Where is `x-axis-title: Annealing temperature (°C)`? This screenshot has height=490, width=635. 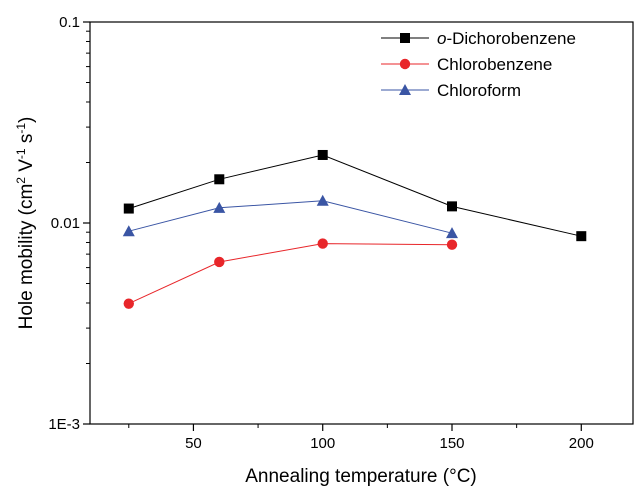 x-axis-title: Annealing temperature (°C) is located at coordinates (361, 476).